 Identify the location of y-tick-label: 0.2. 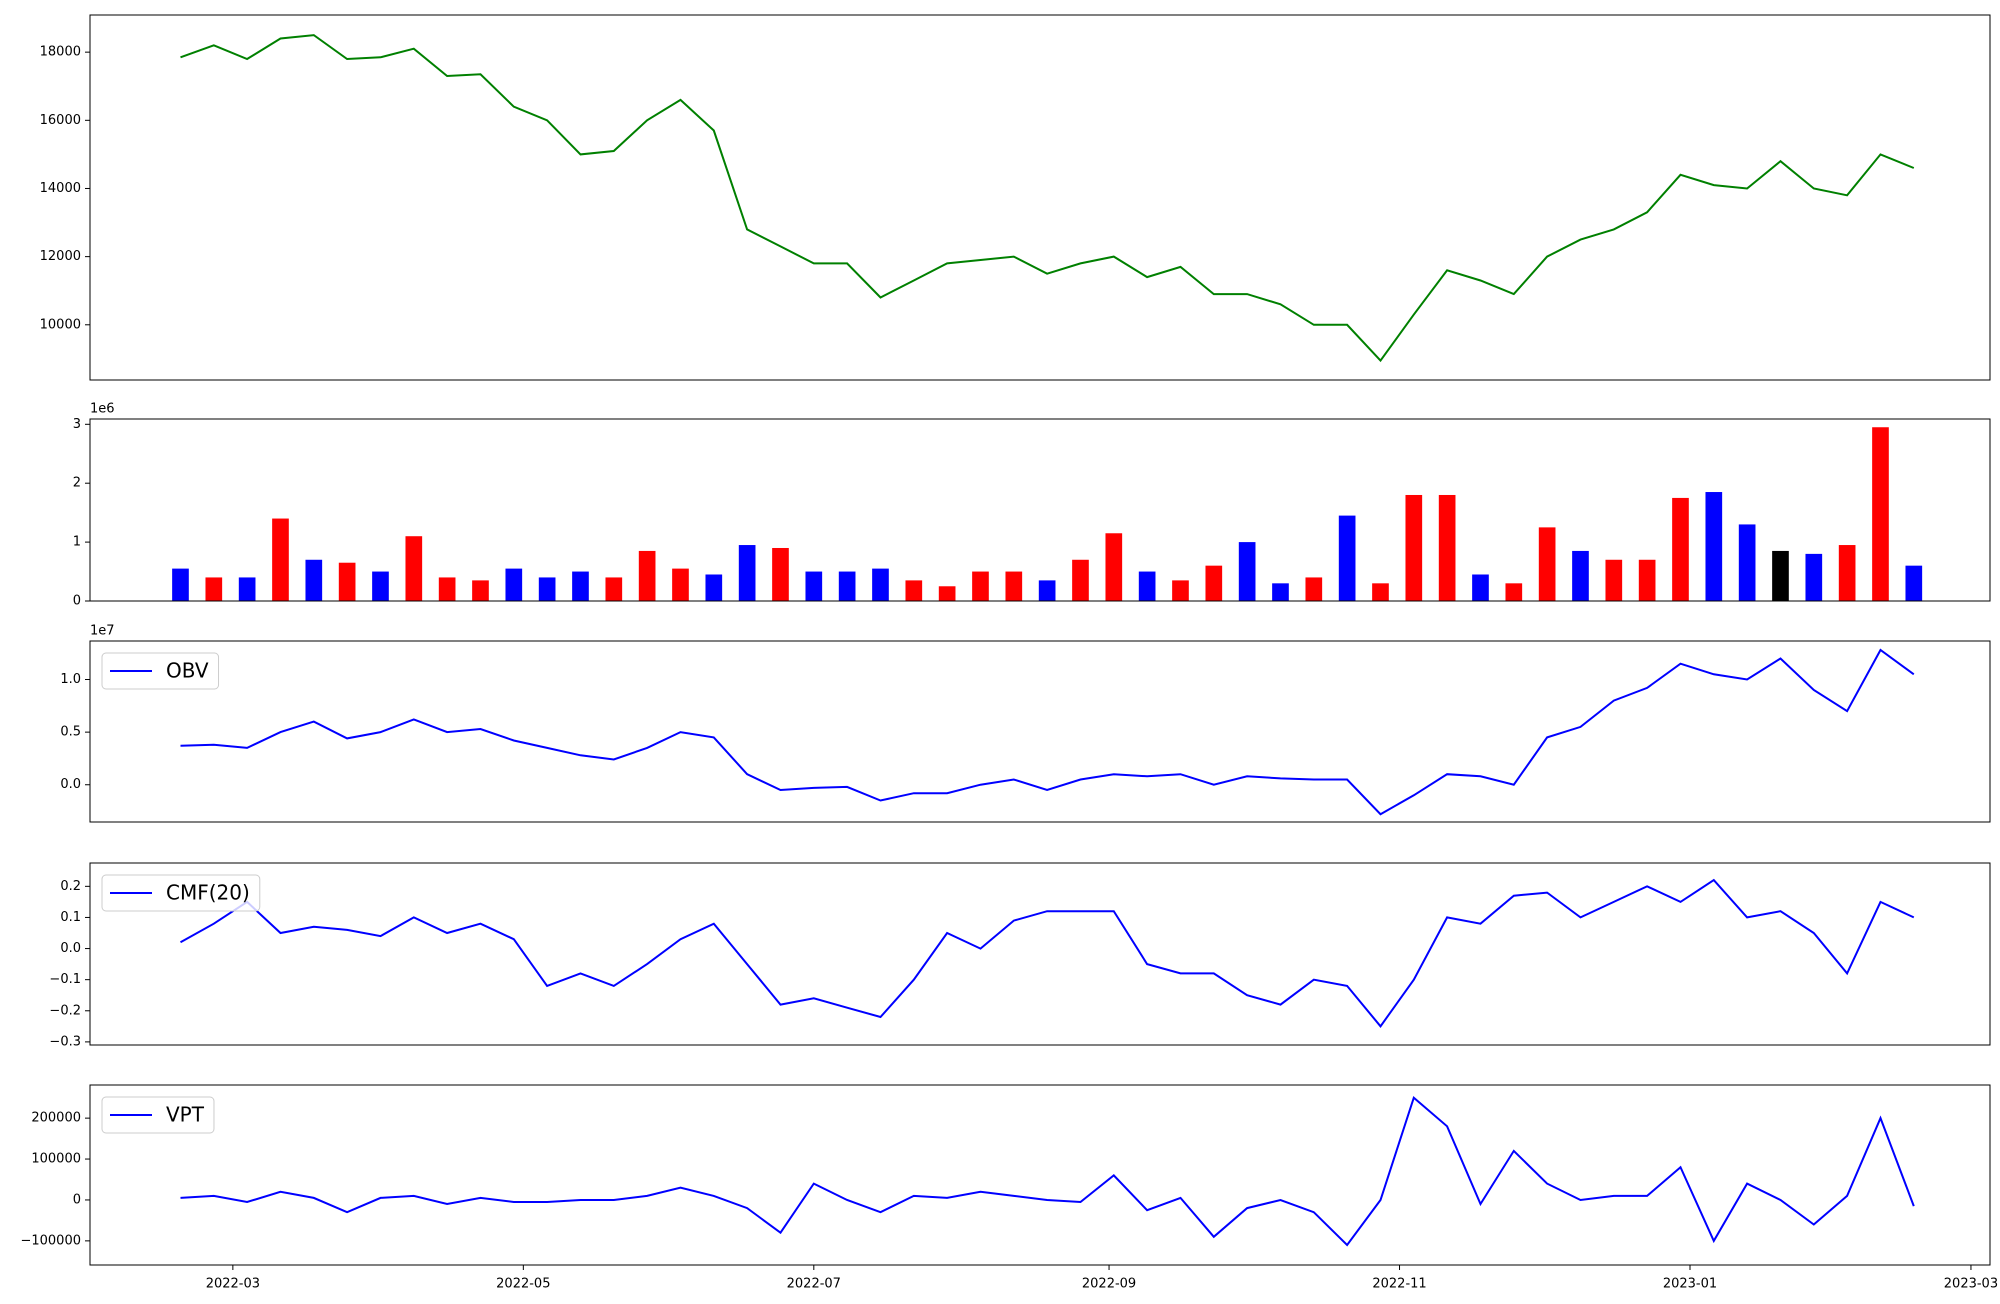
(70, 886).